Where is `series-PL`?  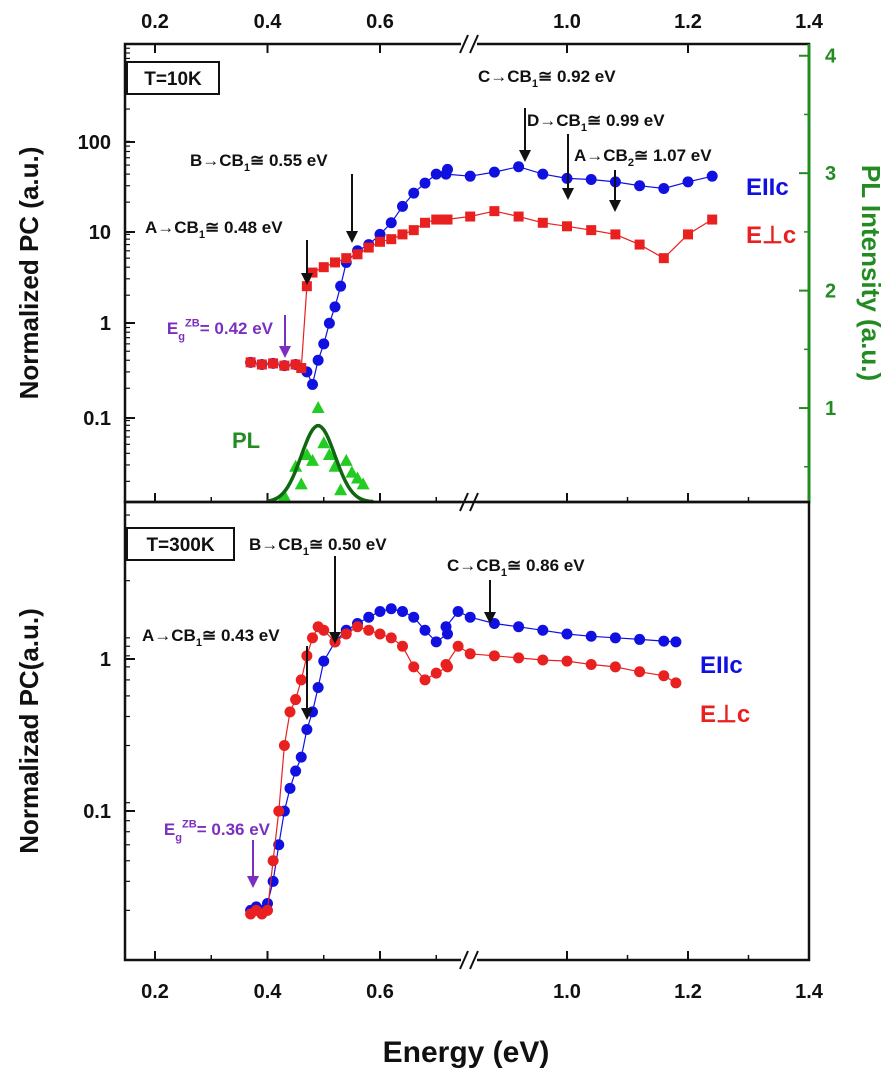 series-PL is located at coordinates (323, 451).